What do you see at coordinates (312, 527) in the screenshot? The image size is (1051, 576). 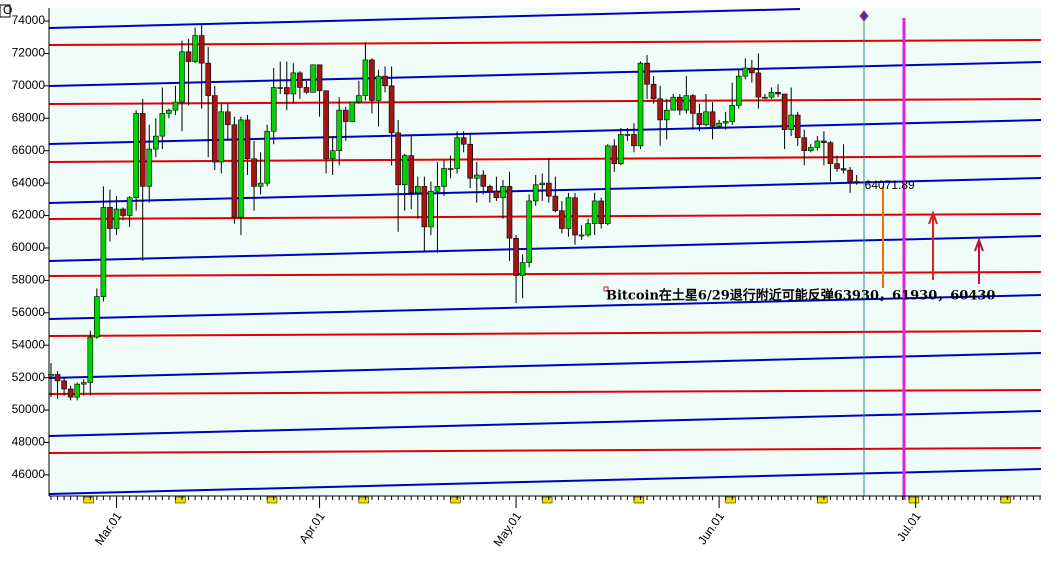 I see `x-tick-label: Apr.01` at bounding box center [312, 527].